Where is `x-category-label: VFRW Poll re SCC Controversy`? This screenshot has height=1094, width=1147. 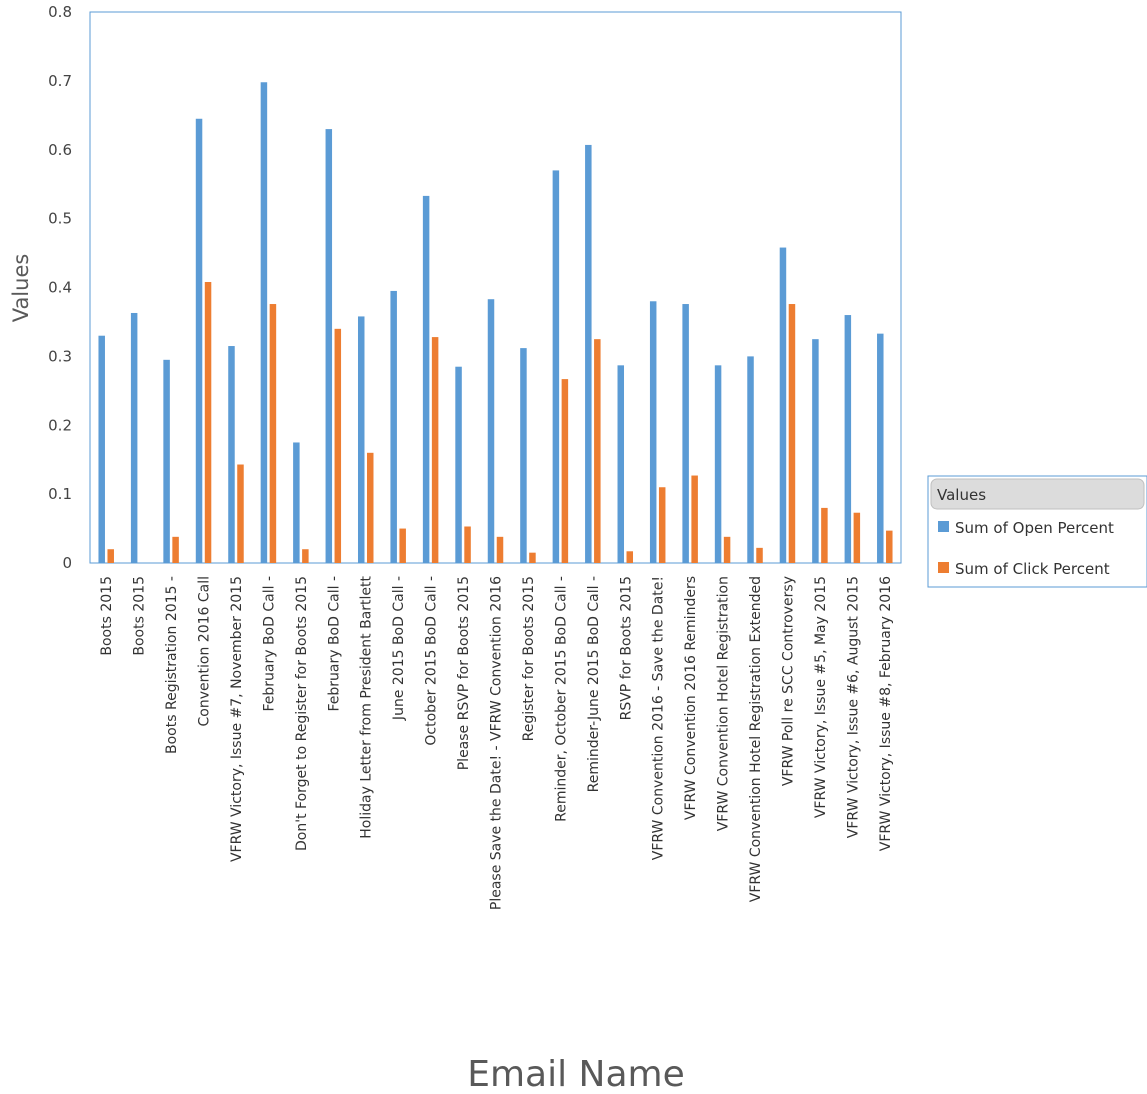 x-category-label: VFRW Poll re SCC Controversy is located at coordinates (788, 681).